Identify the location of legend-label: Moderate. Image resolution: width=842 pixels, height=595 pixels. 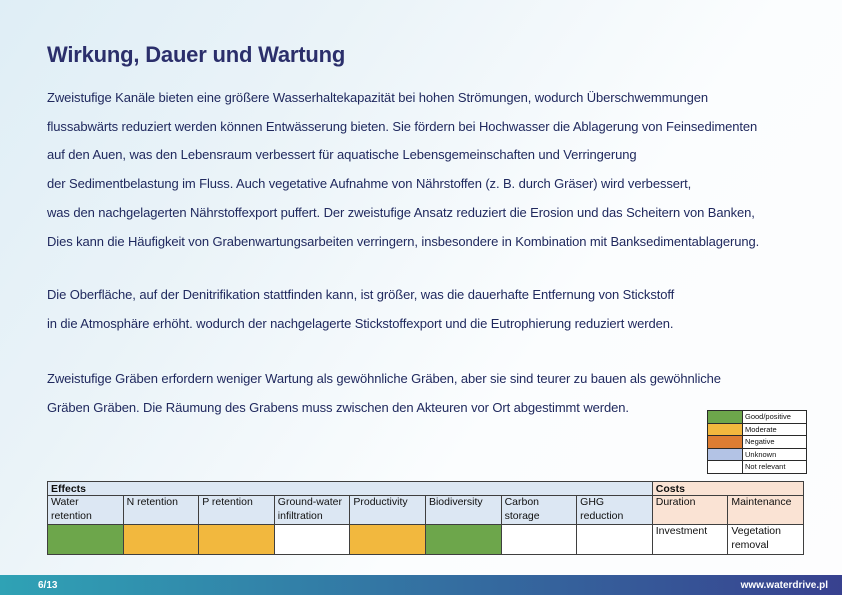
(774, 429).